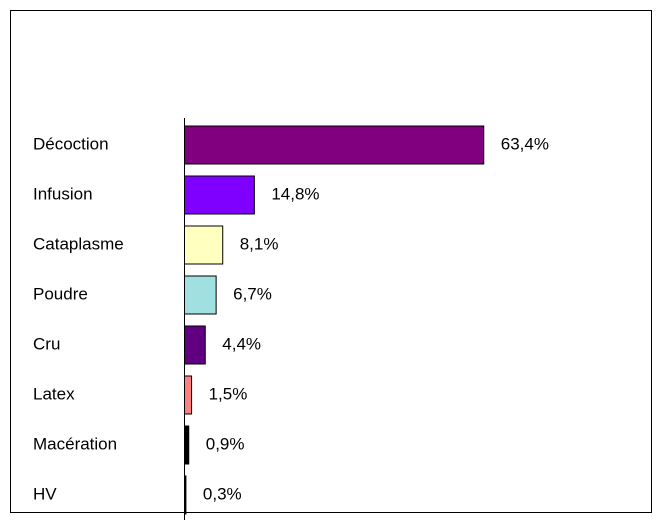  What do you see at coordinates (45, 493) in the screenshot?
I see `category-label: HV` at bounding box center [45, 493].